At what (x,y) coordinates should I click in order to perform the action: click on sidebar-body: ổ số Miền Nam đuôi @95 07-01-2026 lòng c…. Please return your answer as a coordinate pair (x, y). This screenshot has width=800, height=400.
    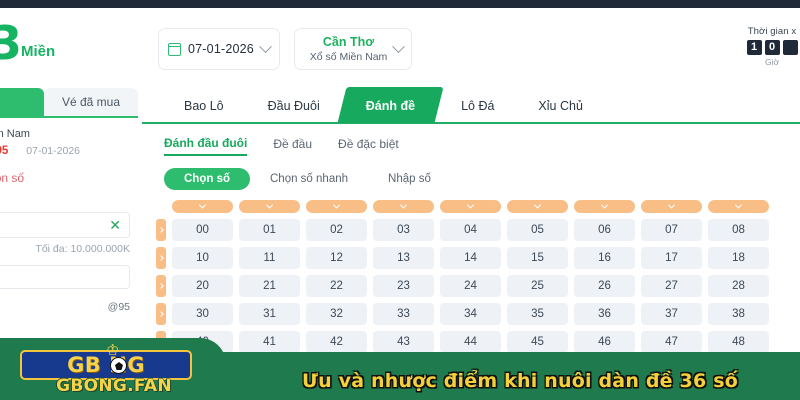
    Looking at the image, I should click on (69, 242).